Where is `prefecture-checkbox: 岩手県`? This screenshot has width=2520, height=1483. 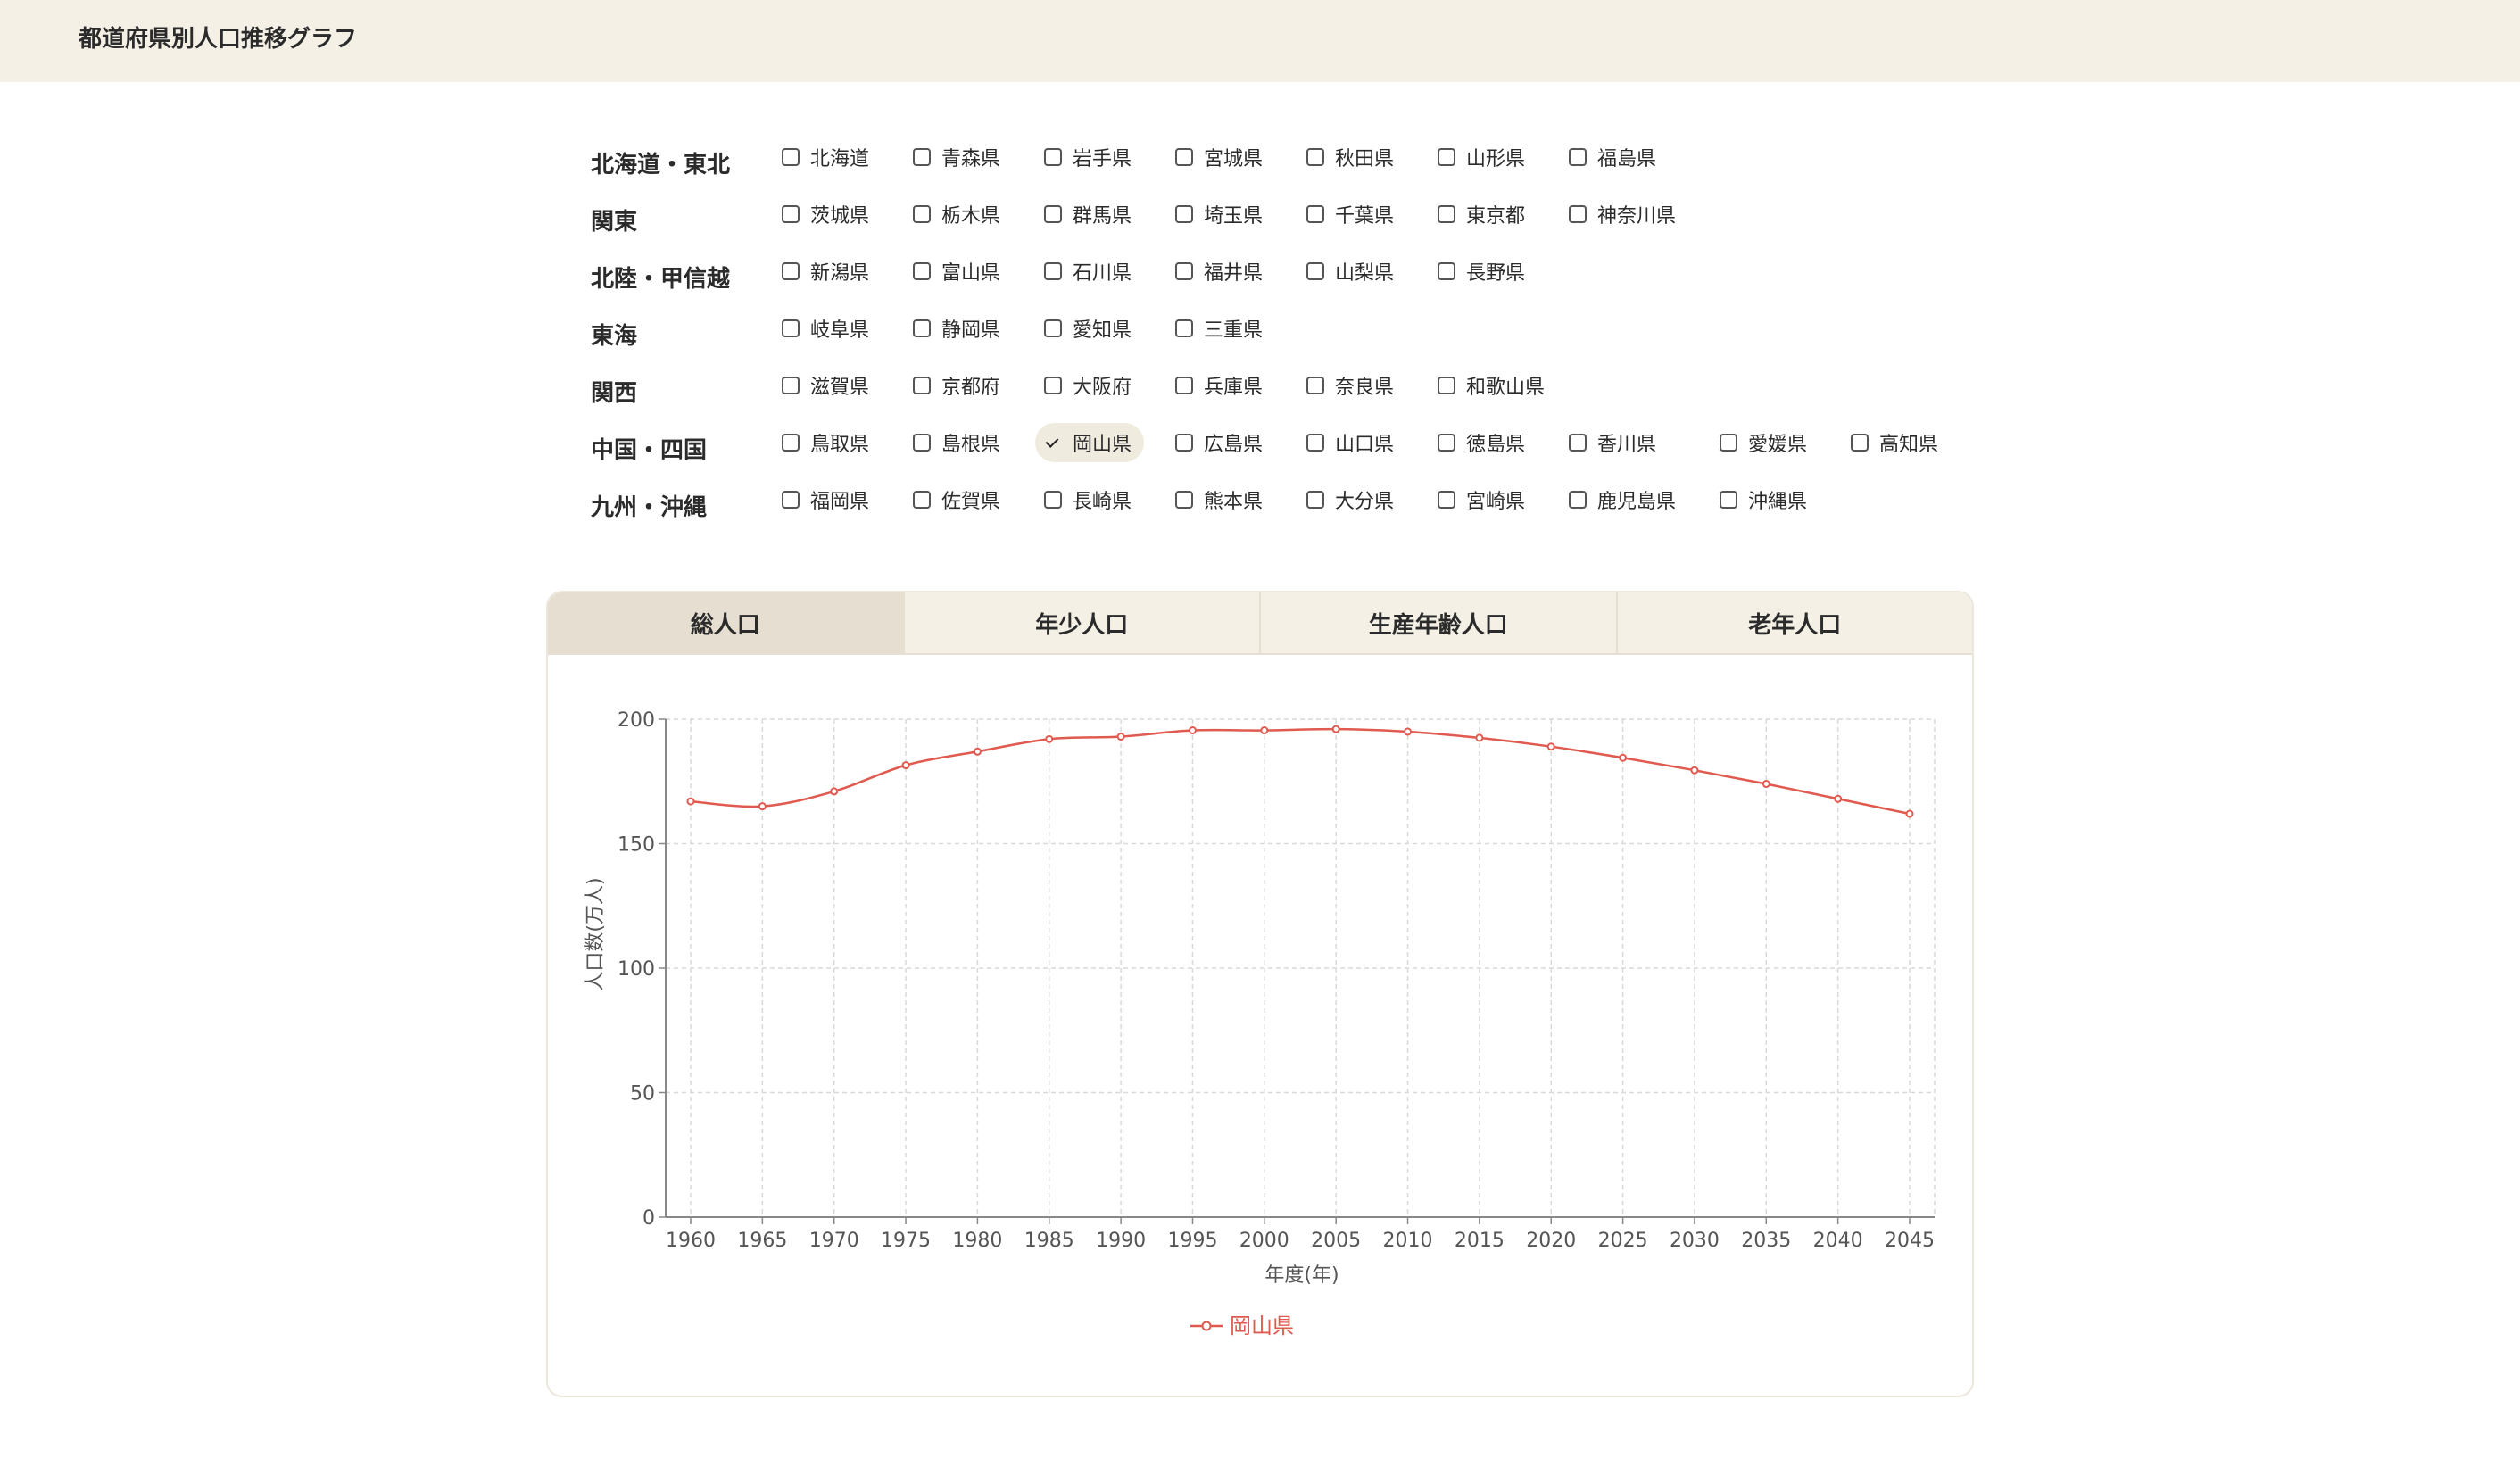 prefecture-checkbox: 岩手県 is located at coordinates (1089, 157).